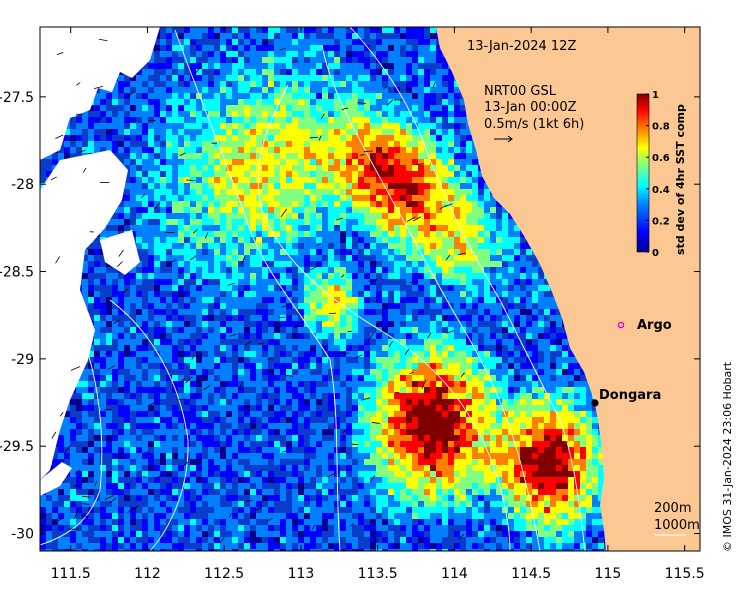 The image size is (740, 592). Describe the element at coordinates (301, 574) in the screenshot. I see `x-tick-label: 113` at that location.